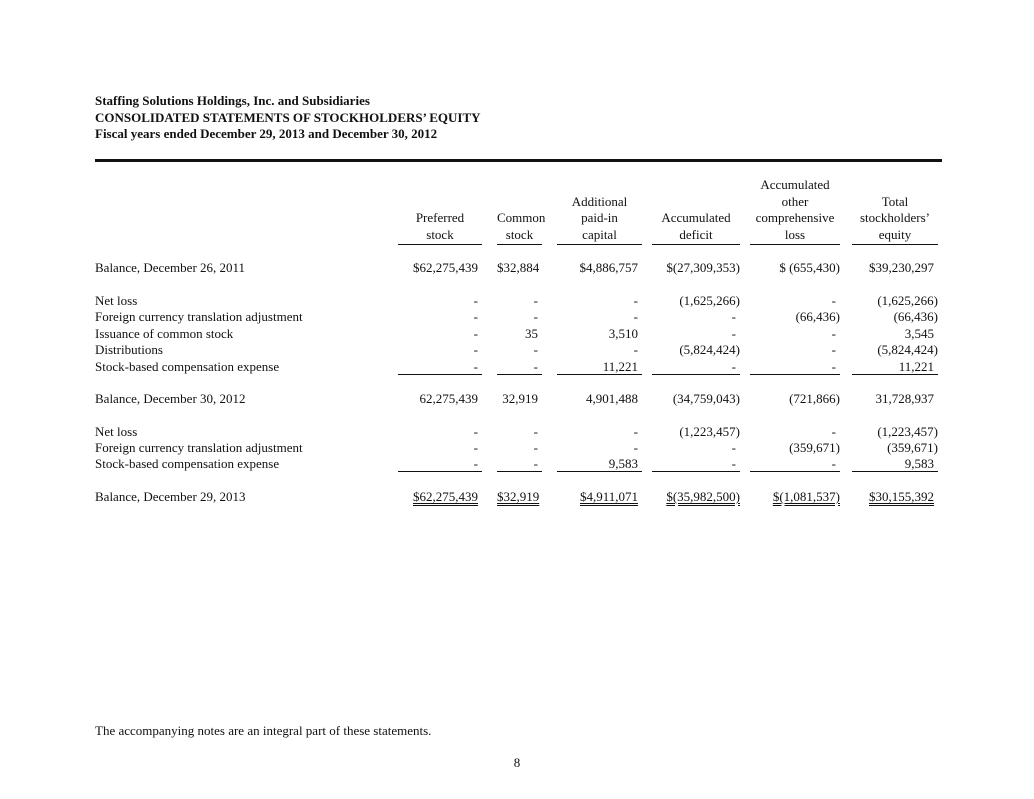 Image resolution: width=1034 pixels, height=799 pixels. Describe the element at coordinates (599, 219) in the screenshot. I see `column-header: Additional paid-in capital` at that location.